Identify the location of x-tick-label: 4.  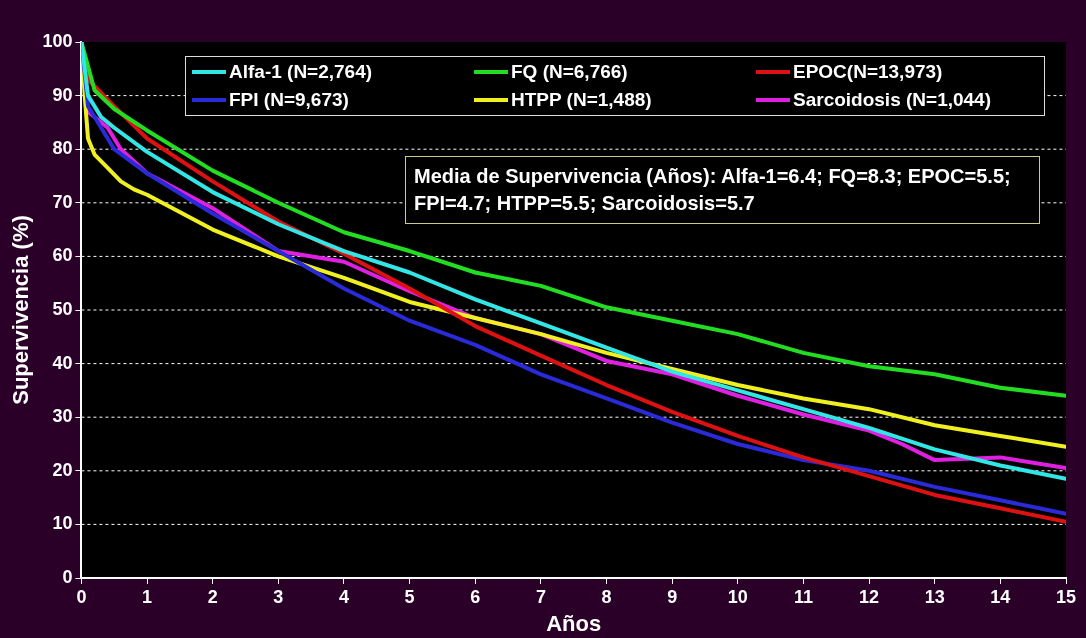
(343, 596).